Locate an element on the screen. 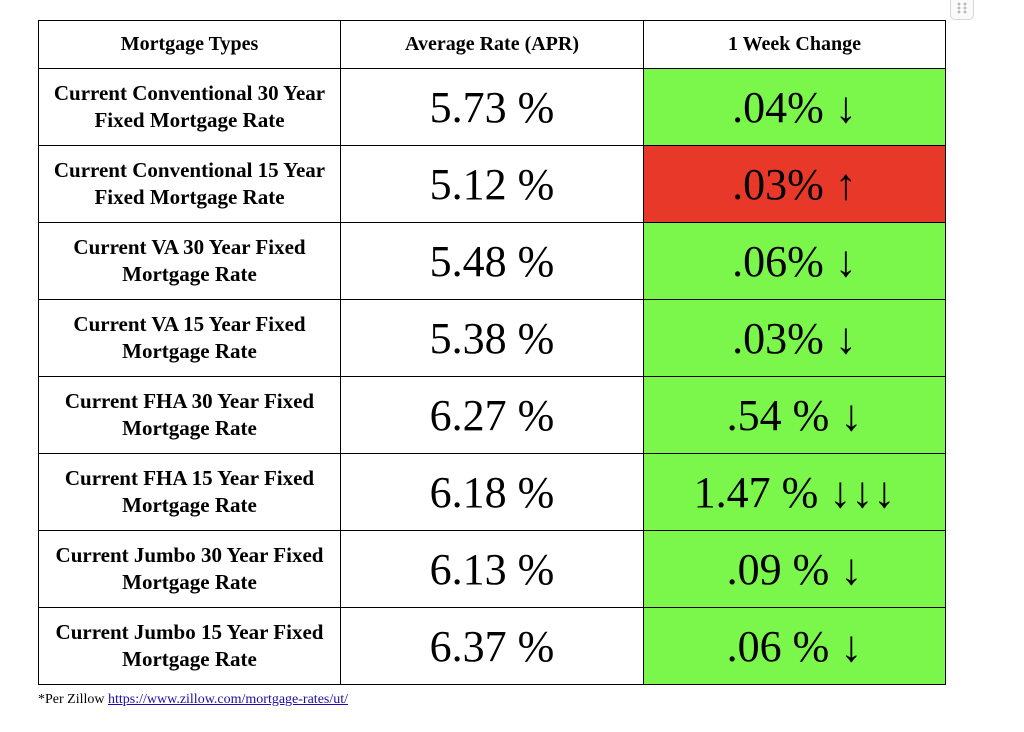  change-cell: .03% ↑ is located at coordinates (794, 184).